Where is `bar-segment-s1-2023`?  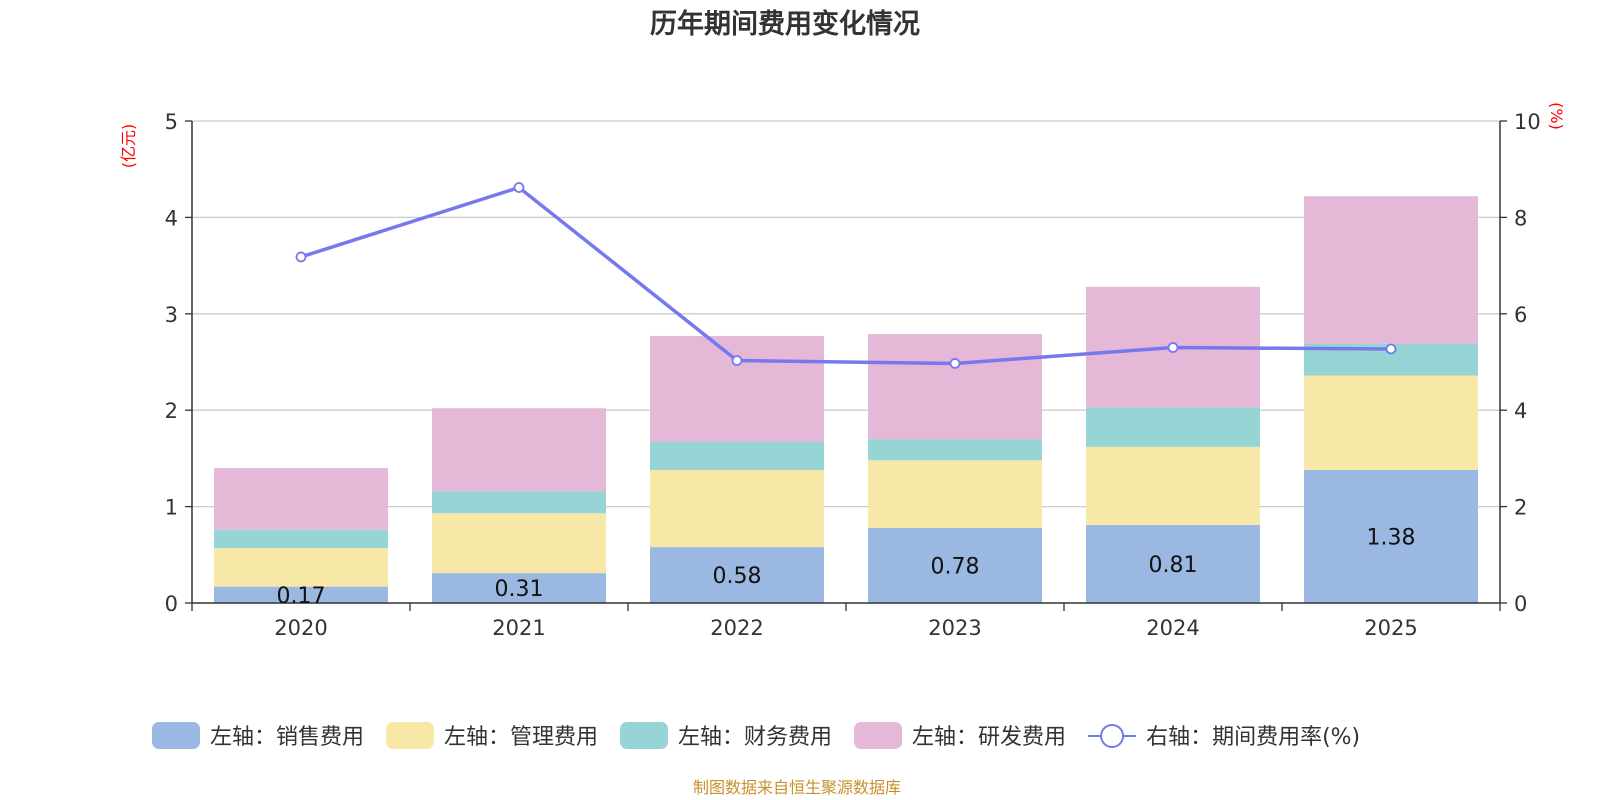 bar-segment-s1-2023 is located at coordinates (955, 494).